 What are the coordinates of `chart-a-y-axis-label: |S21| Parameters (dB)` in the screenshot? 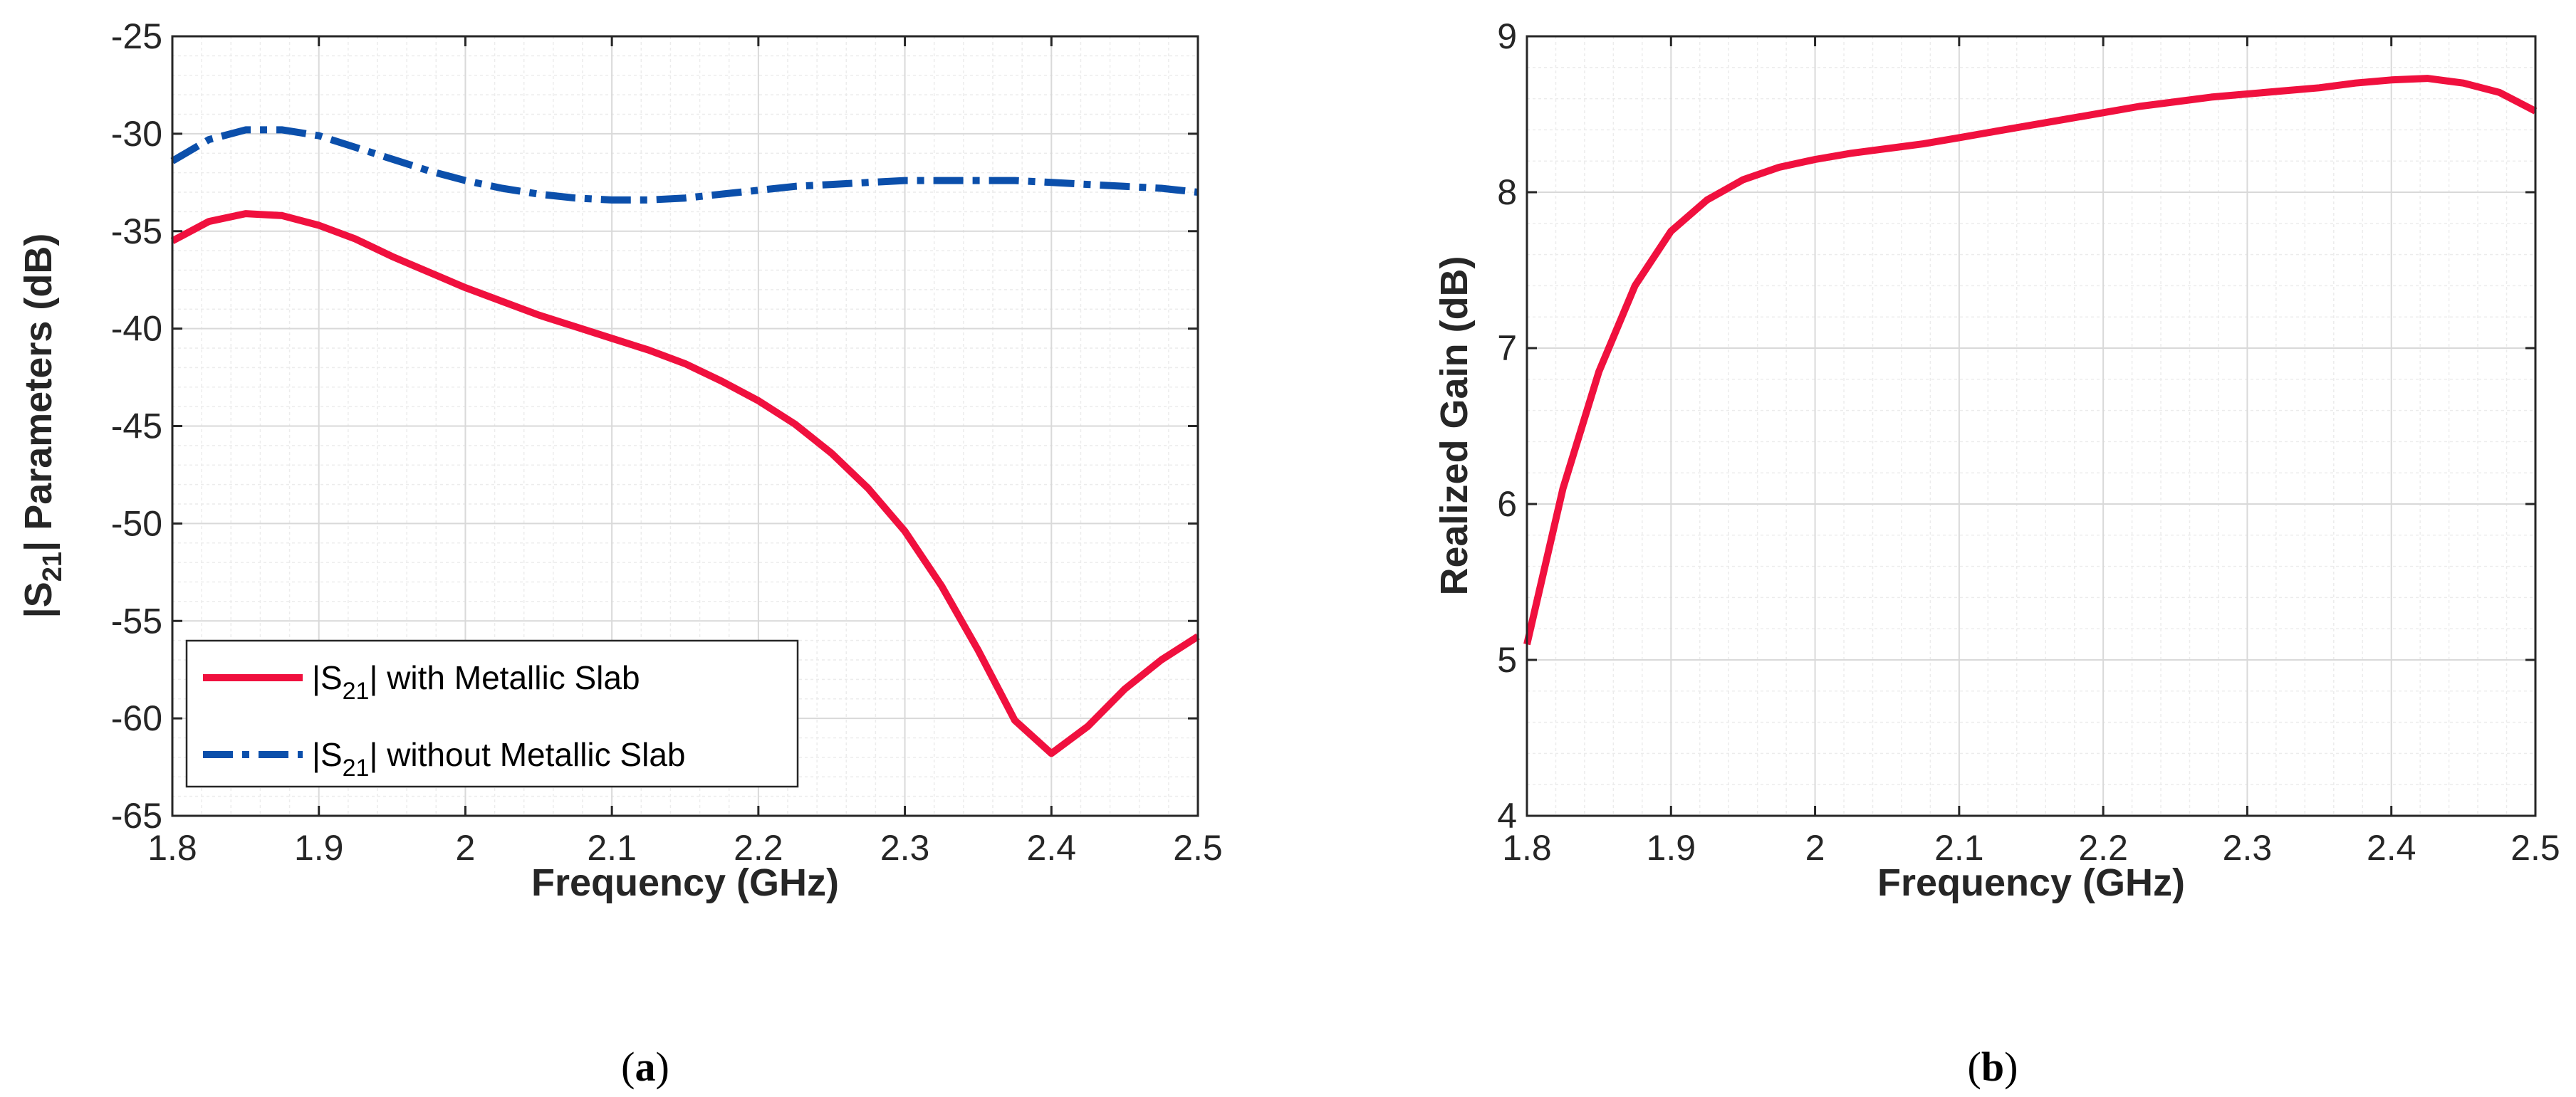 It's located at (42, 426).